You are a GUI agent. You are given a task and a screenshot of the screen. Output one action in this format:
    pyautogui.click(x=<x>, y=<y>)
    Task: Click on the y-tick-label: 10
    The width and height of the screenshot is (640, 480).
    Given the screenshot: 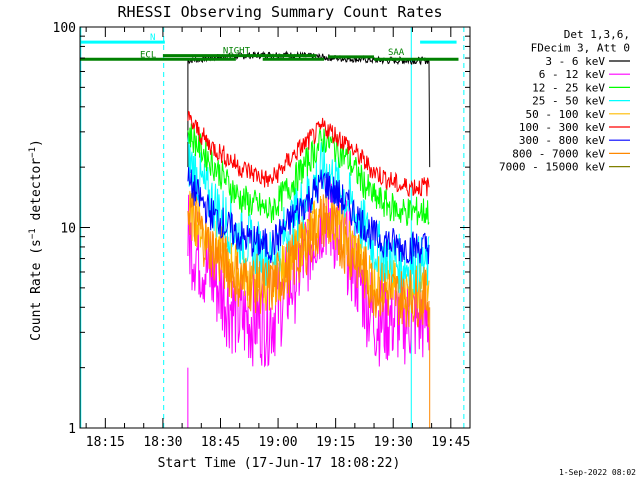 What is the action you would take?
    pyautogui.click(x=68, y=229)
    